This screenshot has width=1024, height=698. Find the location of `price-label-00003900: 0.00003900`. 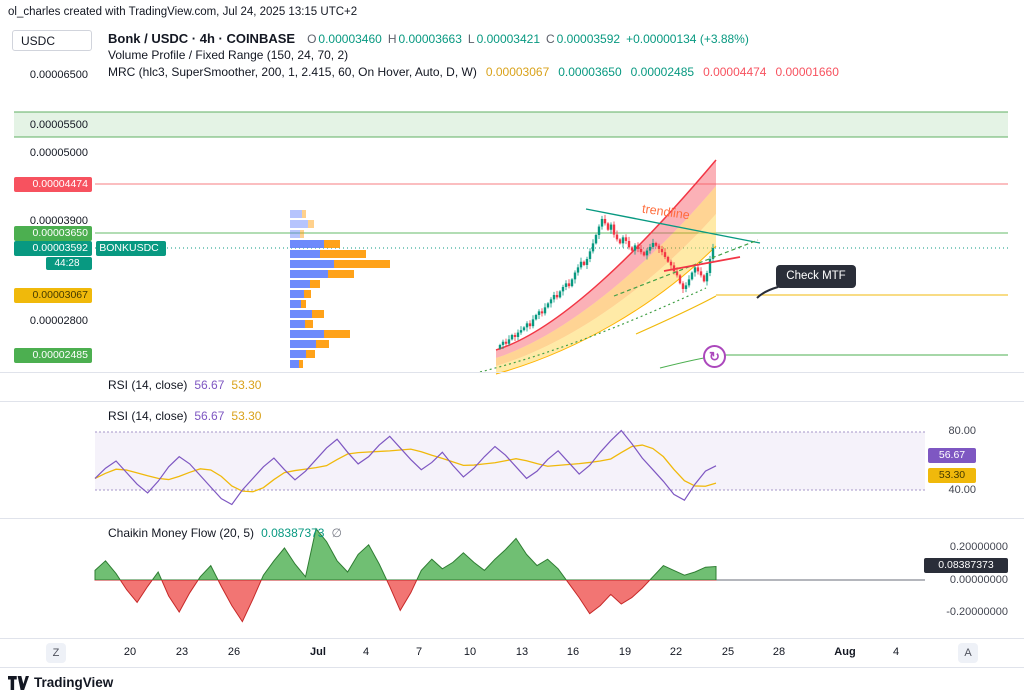

price-label-00003900: 0.00003900 is located at coordinates (58, 221).